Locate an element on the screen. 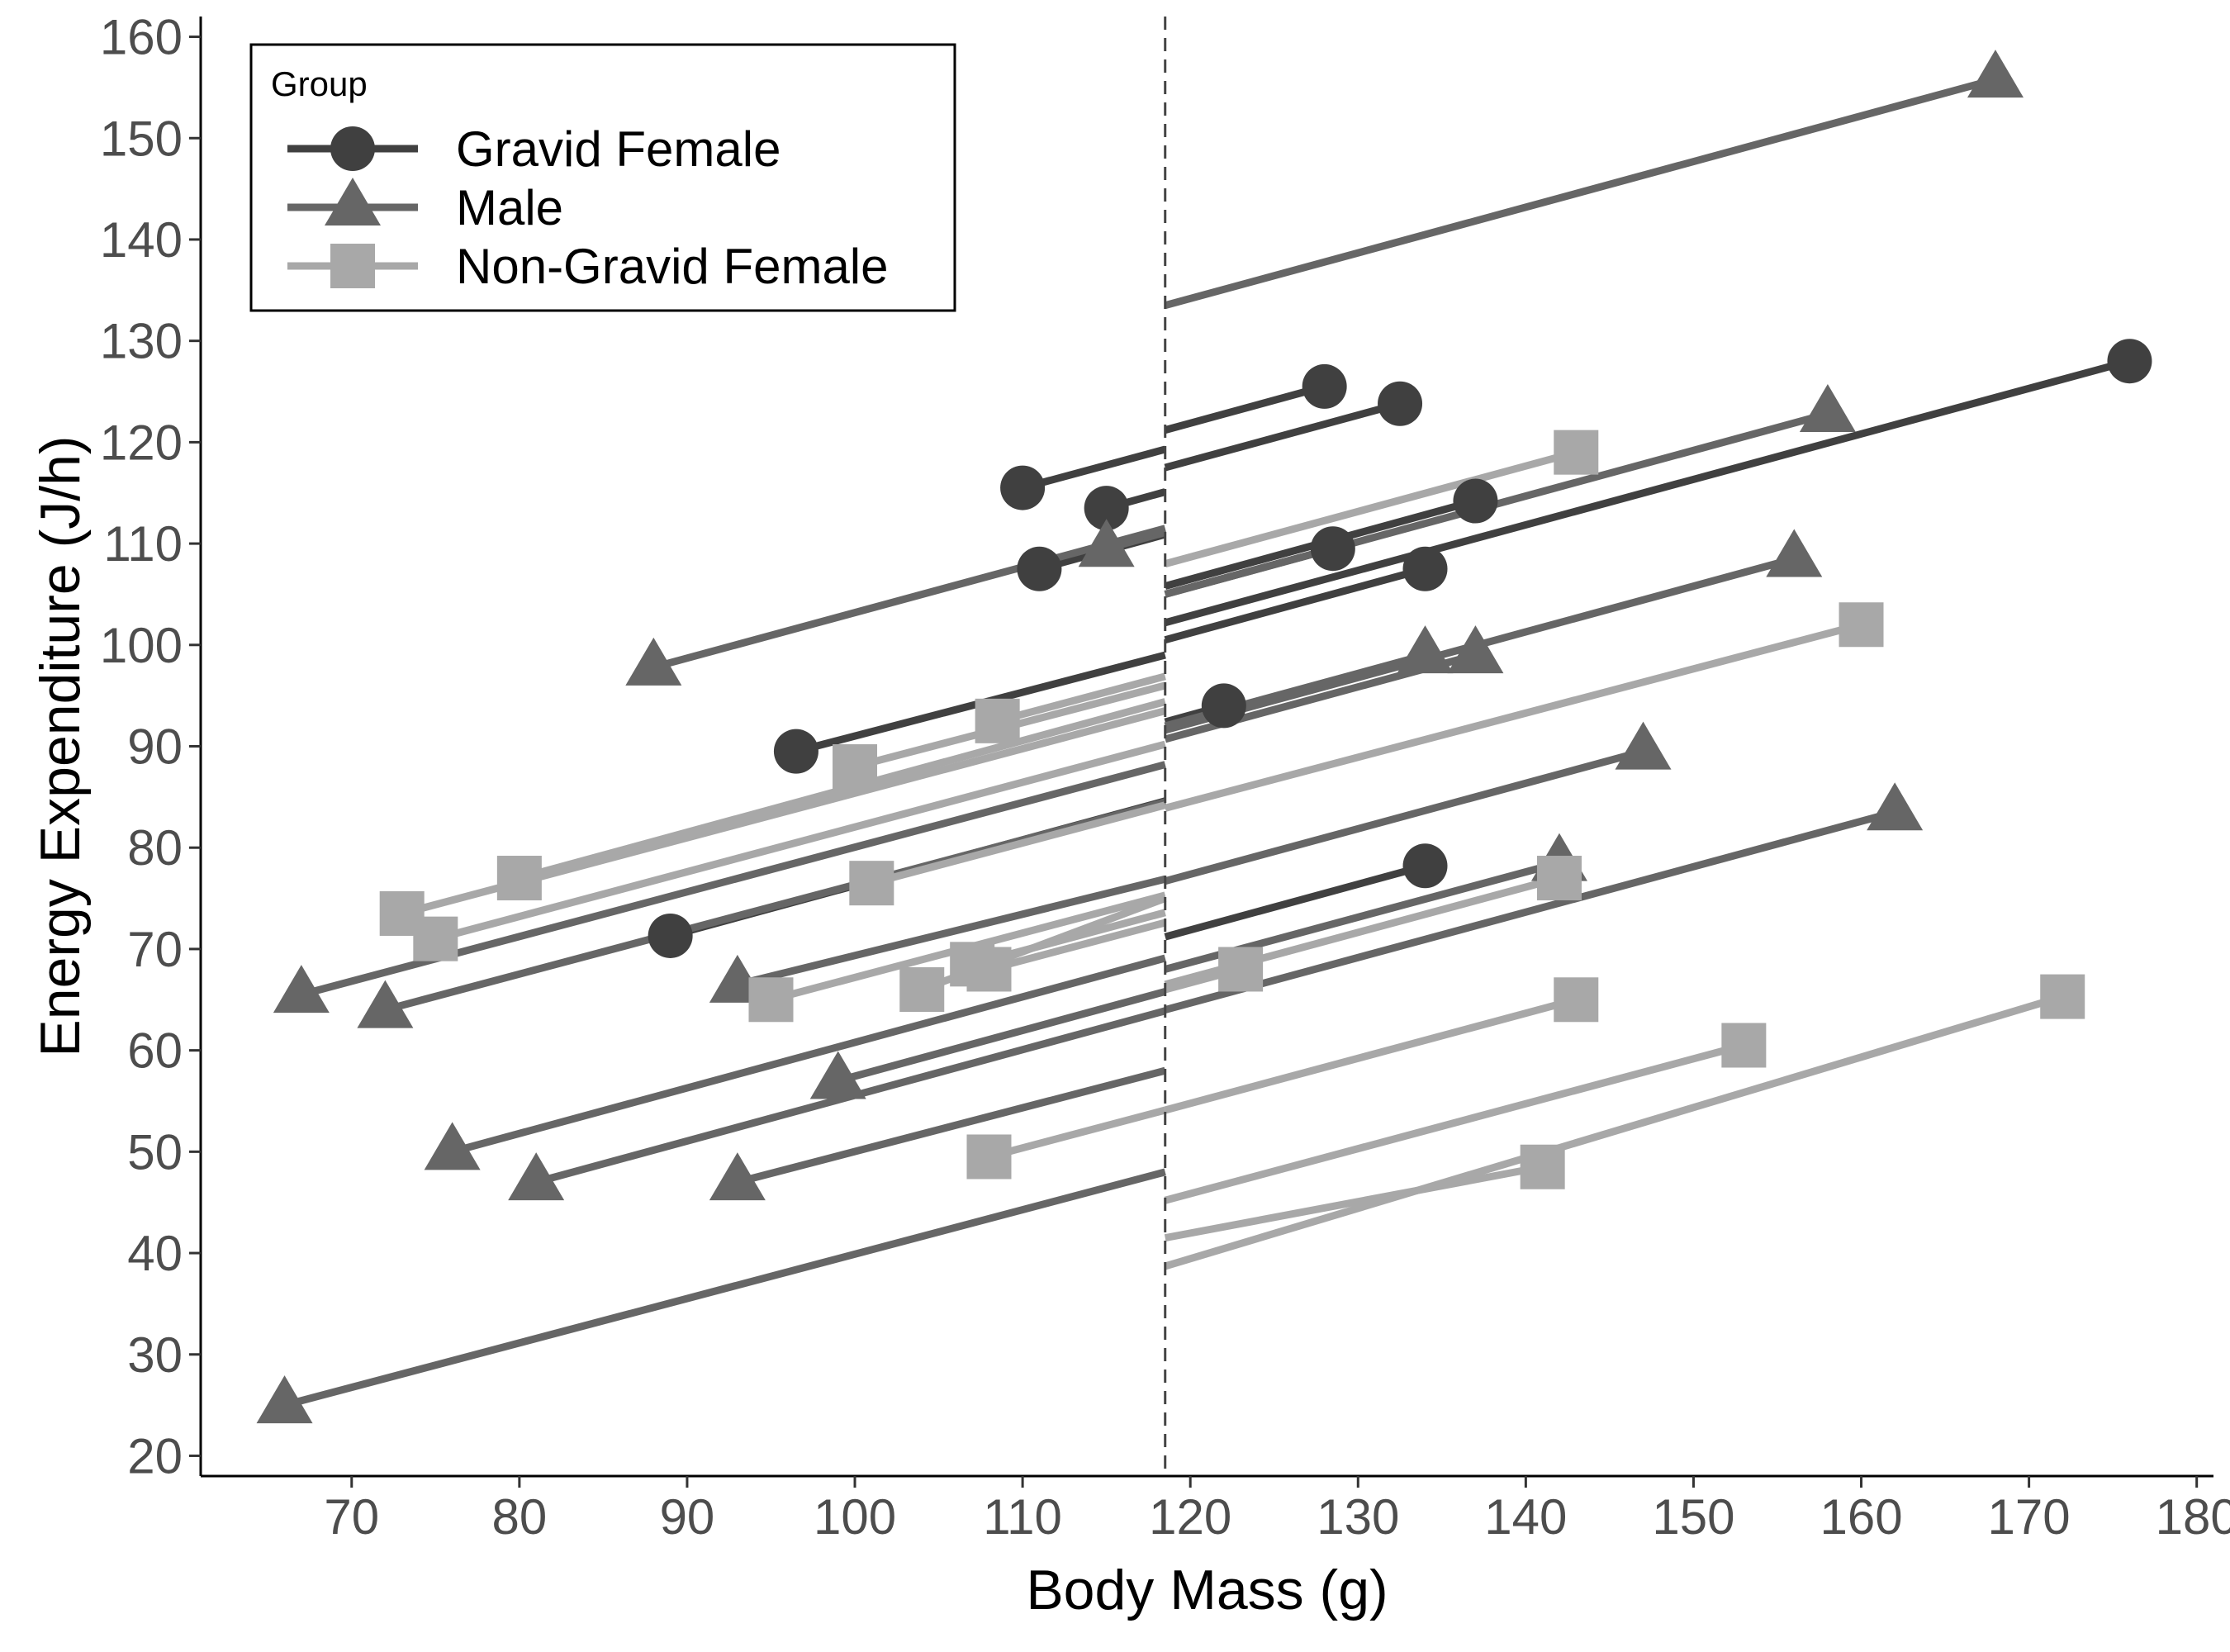 This screenshot has height=1652, width=2230. x-tick-label: 170 is located at coordinates (2029, 1517).